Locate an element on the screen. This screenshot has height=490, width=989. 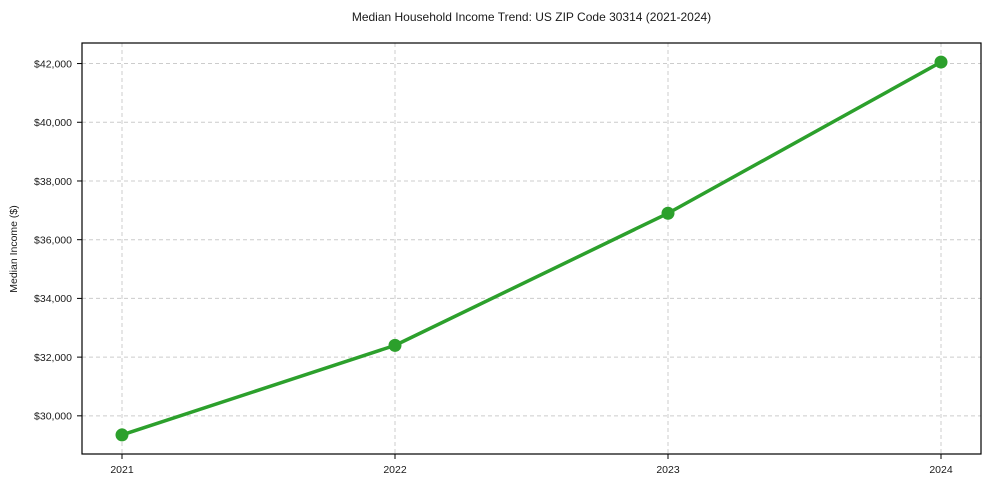
y-axis-label: Median Income ($) is located at coordinates (14, 249).